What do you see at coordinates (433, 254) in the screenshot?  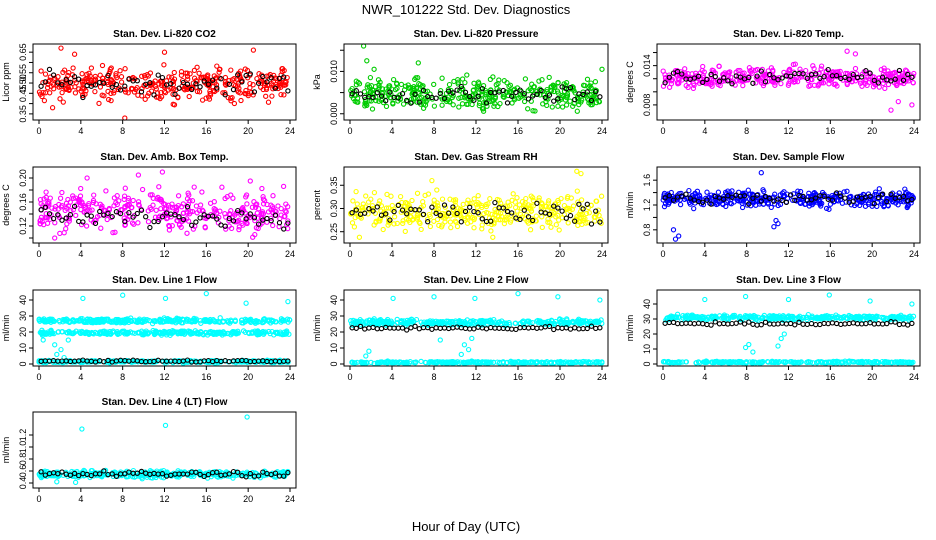 I see `x-tick-label: 8` at bounding box center [433, 254].